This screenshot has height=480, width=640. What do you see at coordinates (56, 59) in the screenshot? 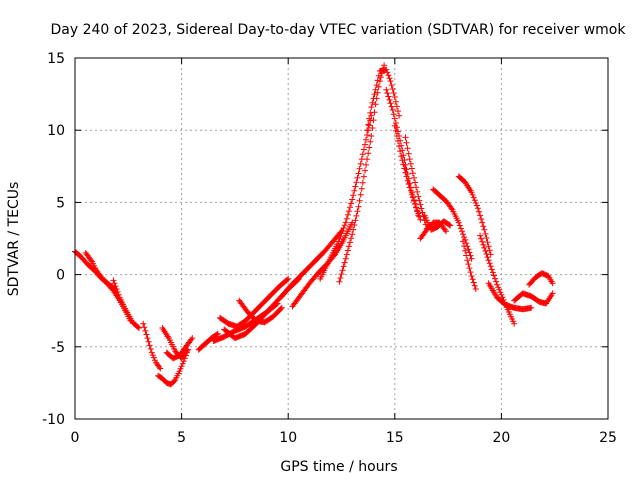
I see `y-tick-label: 15` at bounding box center [56, 59].